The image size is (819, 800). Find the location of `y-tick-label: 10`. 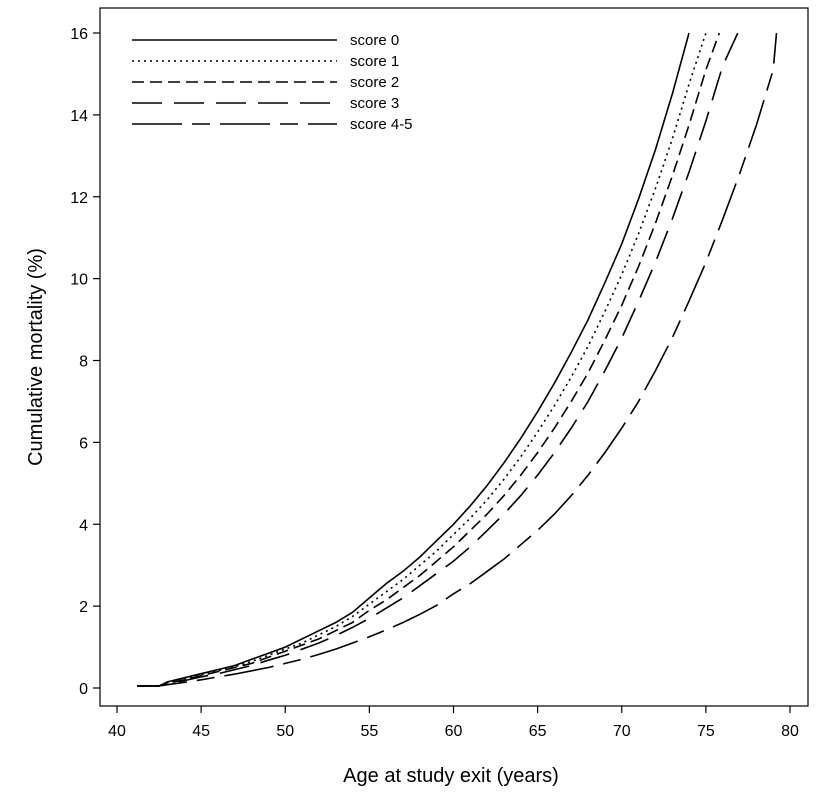

y-tick-label: 10 is located at coordinates (79, 280).